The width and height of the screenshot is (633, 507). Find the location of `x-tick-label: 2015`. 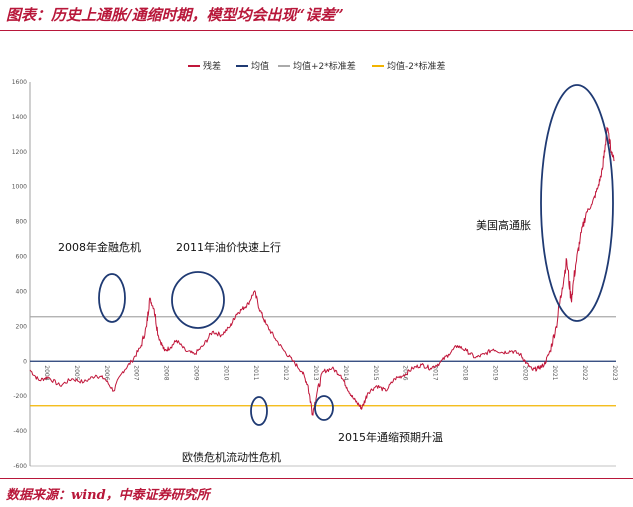

x-tick-label: 2015 is located at coordinates (375, 372).